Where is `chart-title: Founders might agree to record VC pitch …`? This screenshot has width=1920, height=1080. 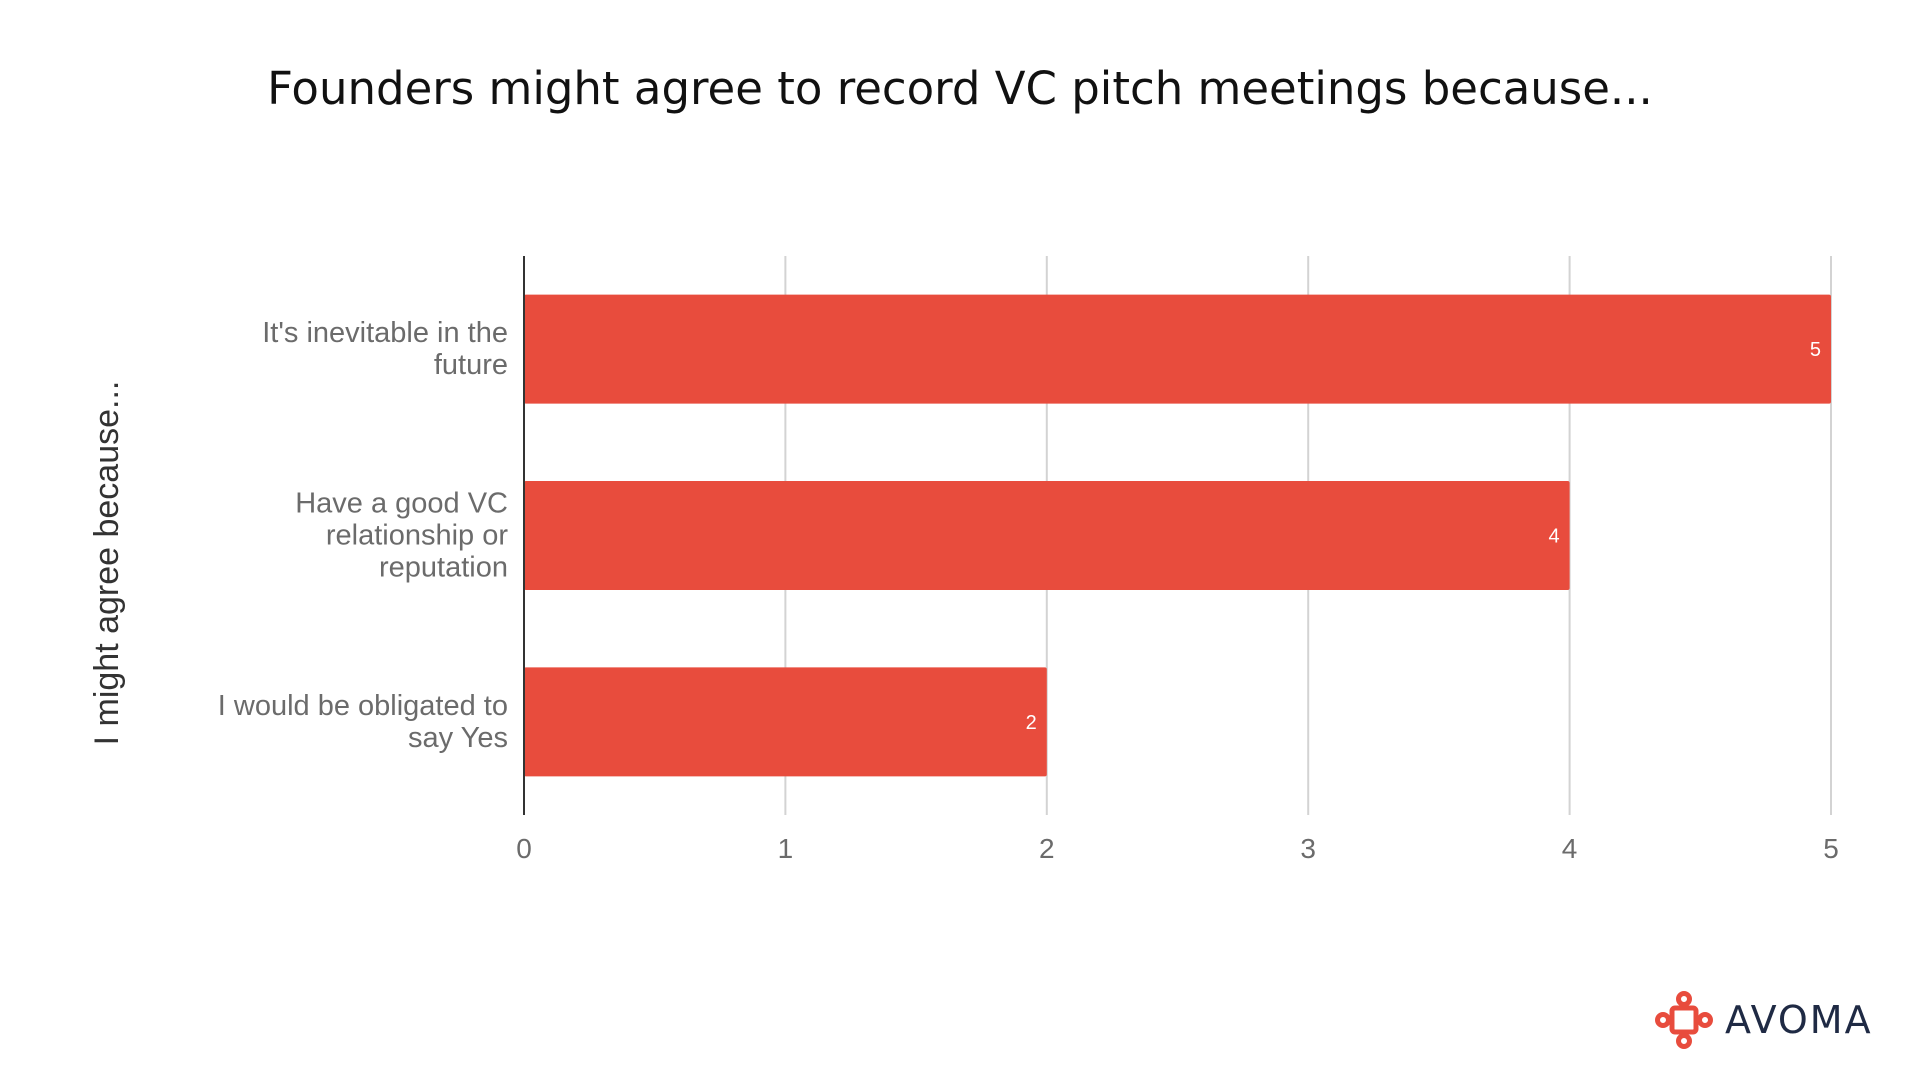
chart-title: Founders might agree to record VC pitch … is located at coordinates (960, 88).